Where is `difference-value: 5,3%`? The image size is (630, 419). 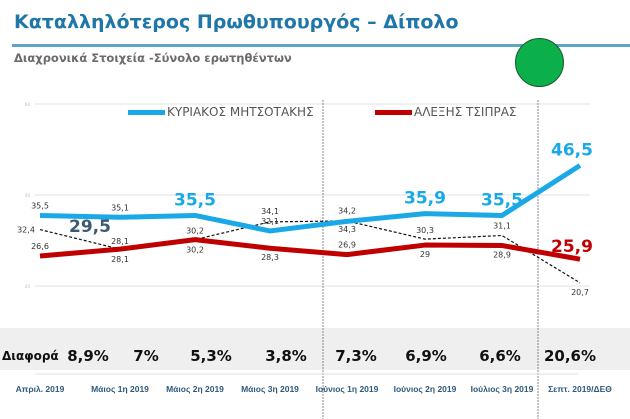 difference-value: 5,3% is located at coordinates (211, 356).